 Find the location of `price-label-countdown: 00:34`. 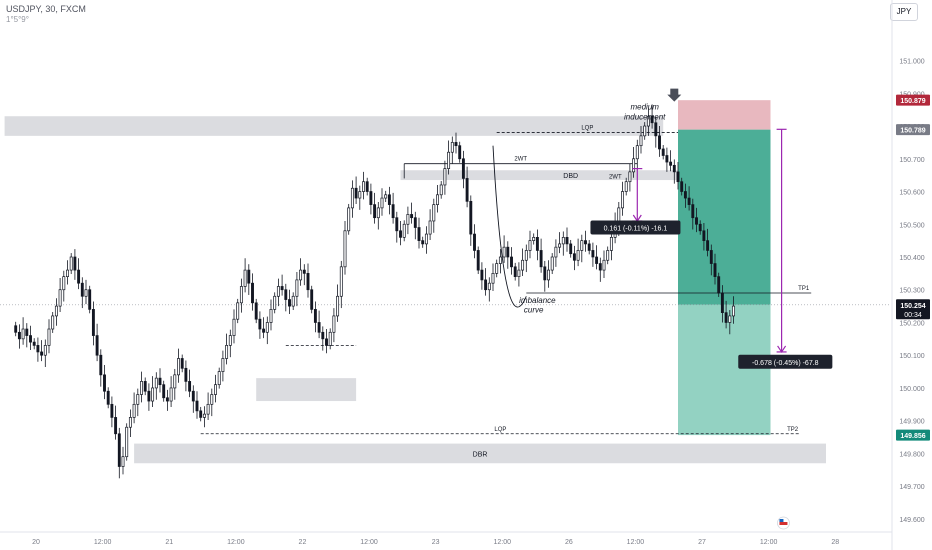

price-label-countdown: 00:34 is located at coordinates (913, 315).